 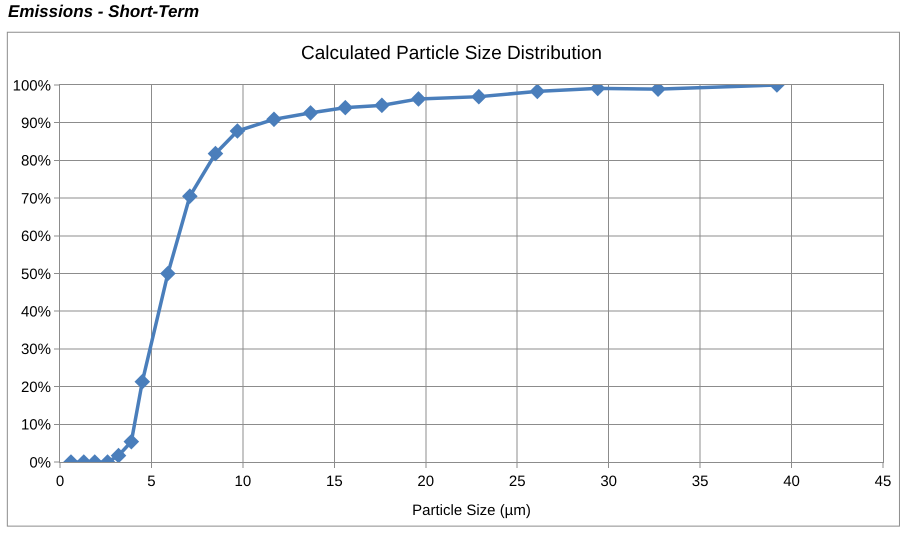 I want to click on y-tick-label: 80%, so click(x=35, y=161).